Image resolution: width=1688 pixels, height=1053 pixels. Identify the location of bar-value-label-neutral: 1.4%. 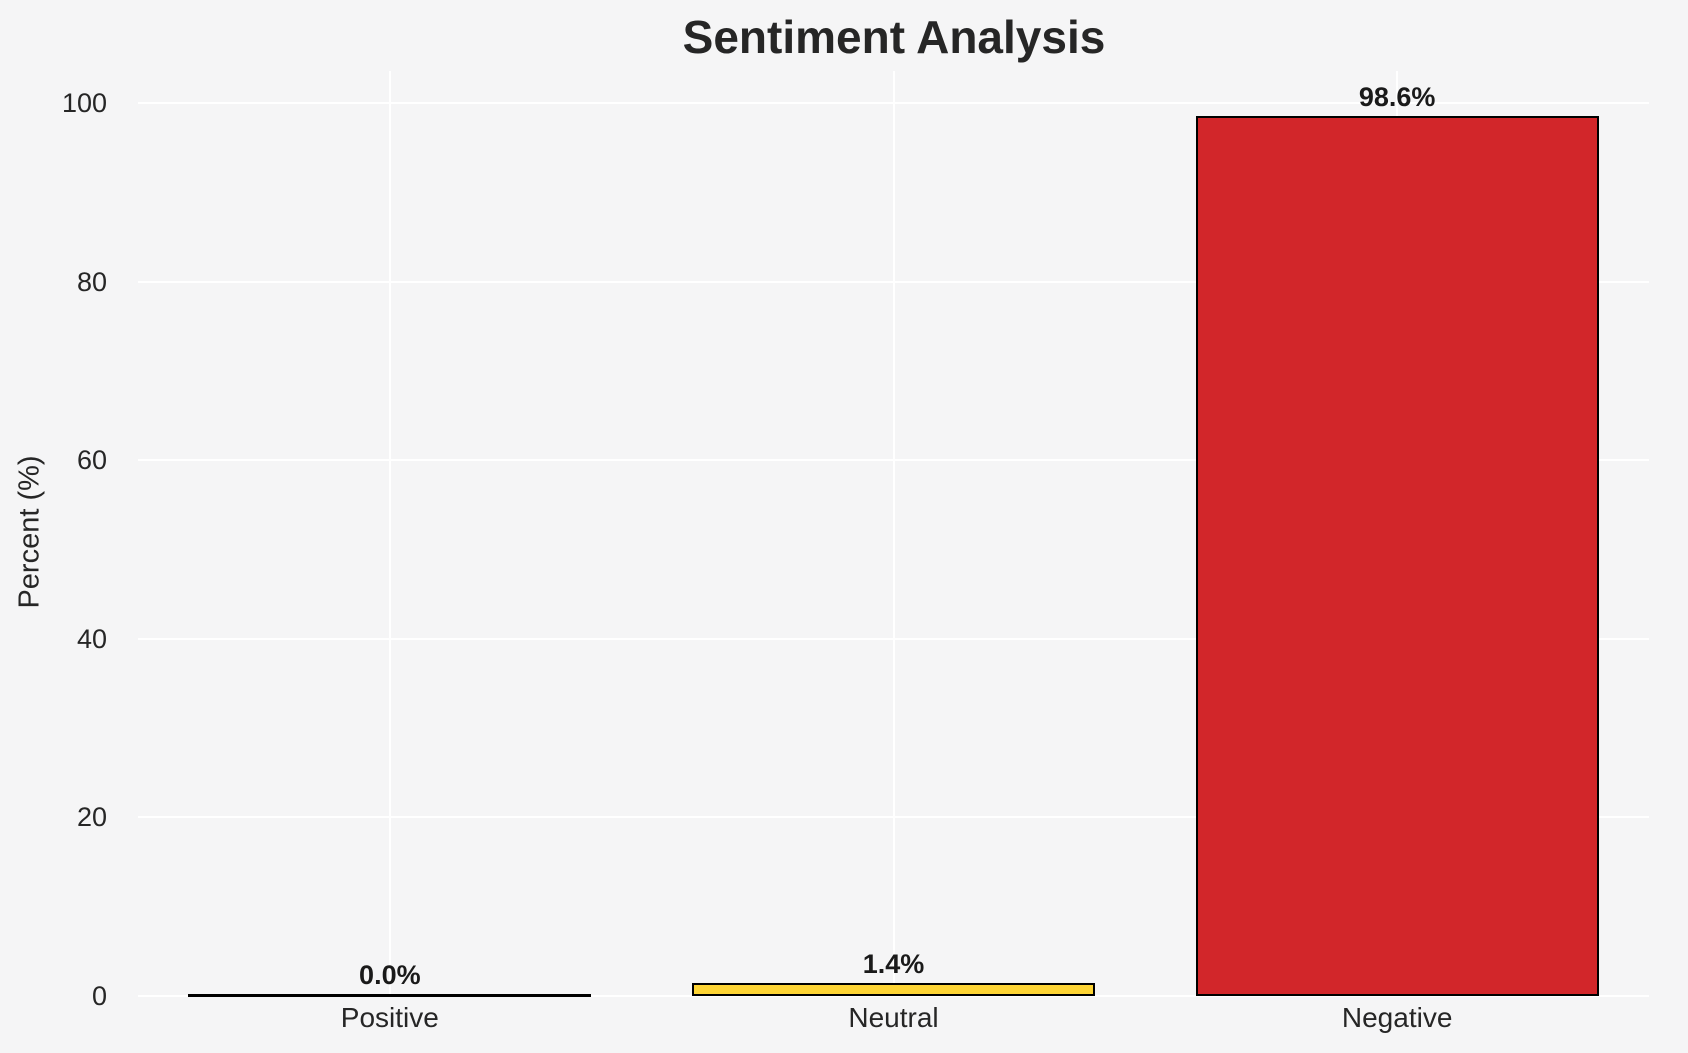
(893, 964).